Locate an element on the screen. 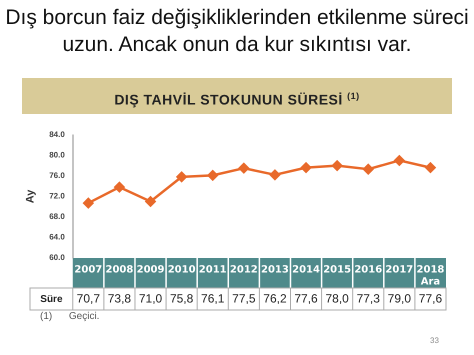  y-tick-label: 64.0 is located at coordinates (57, 237).